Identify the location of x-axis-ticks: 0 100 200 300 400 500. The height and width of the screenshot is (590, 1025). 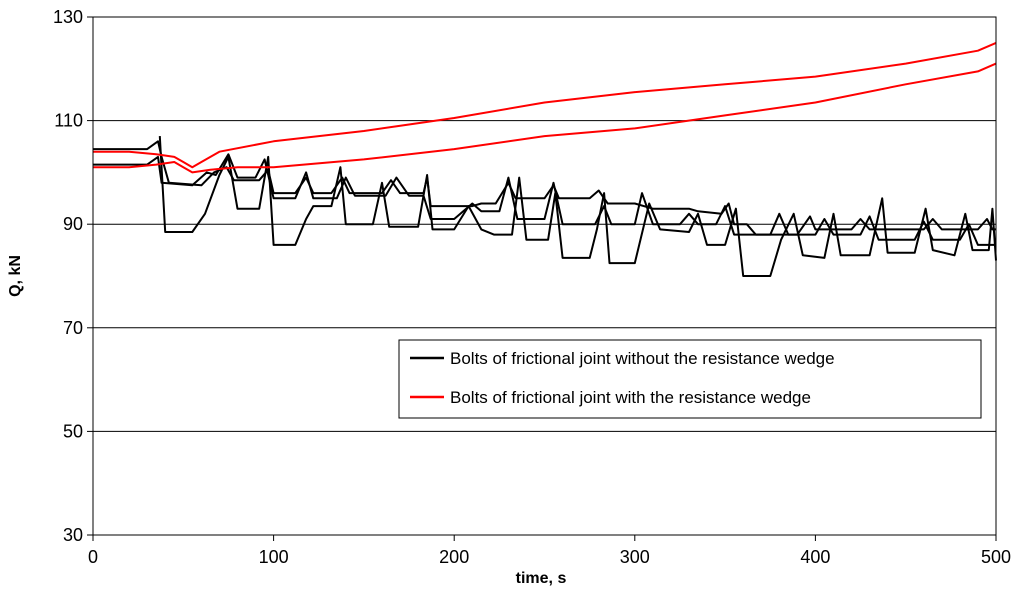
(549, 551).